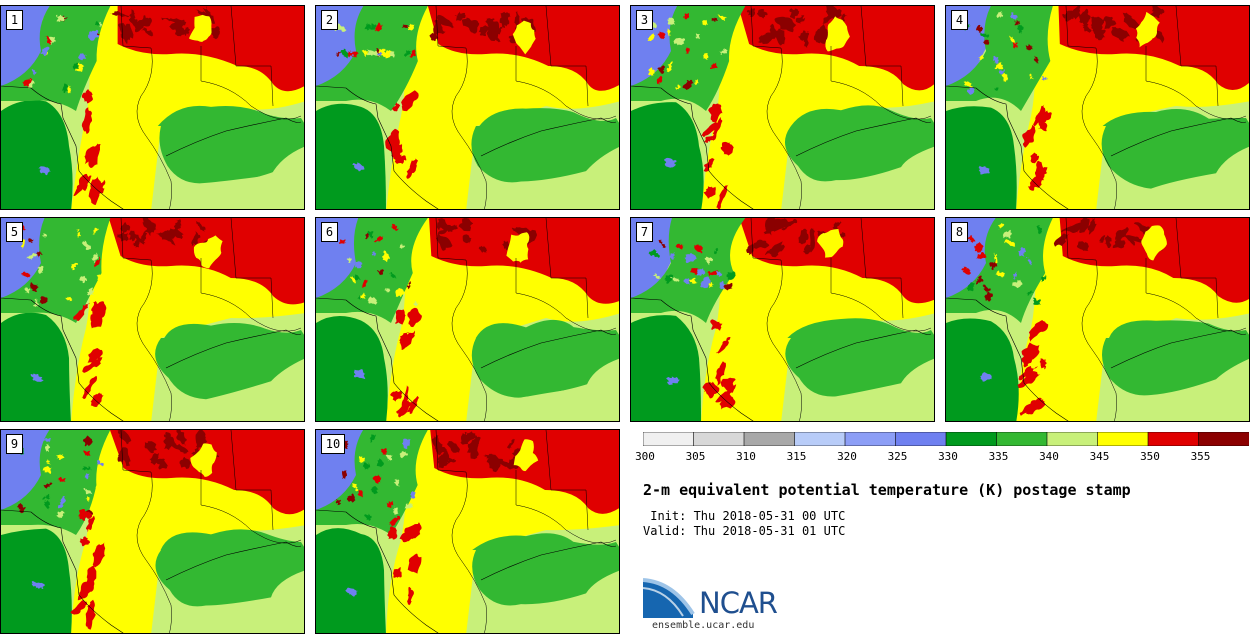 The image size is (1260, 635). Describe the element at coordinates (782, 319) in the screenshot. I see `ensemble-member-panel: 7` at that location.